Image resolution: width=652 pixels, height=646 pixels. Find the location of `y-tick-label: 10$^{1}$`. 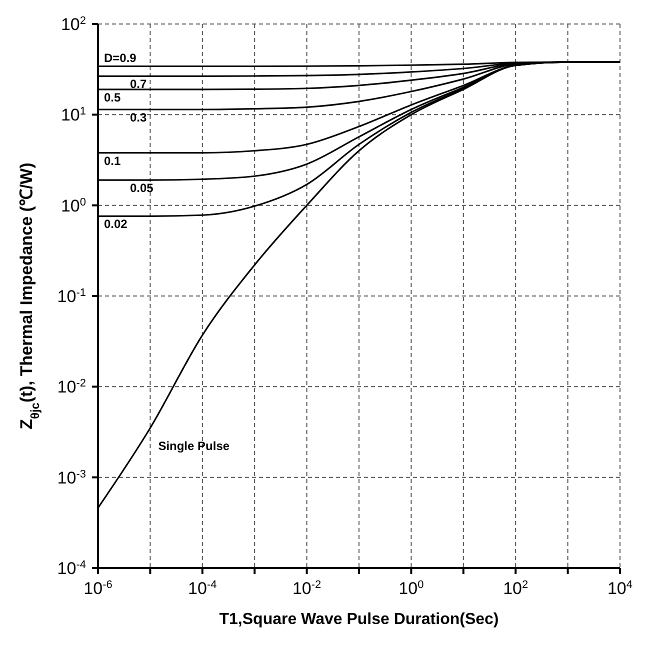

y-tick-label: 10$^{1}$ is located at coordinates (73, 115).